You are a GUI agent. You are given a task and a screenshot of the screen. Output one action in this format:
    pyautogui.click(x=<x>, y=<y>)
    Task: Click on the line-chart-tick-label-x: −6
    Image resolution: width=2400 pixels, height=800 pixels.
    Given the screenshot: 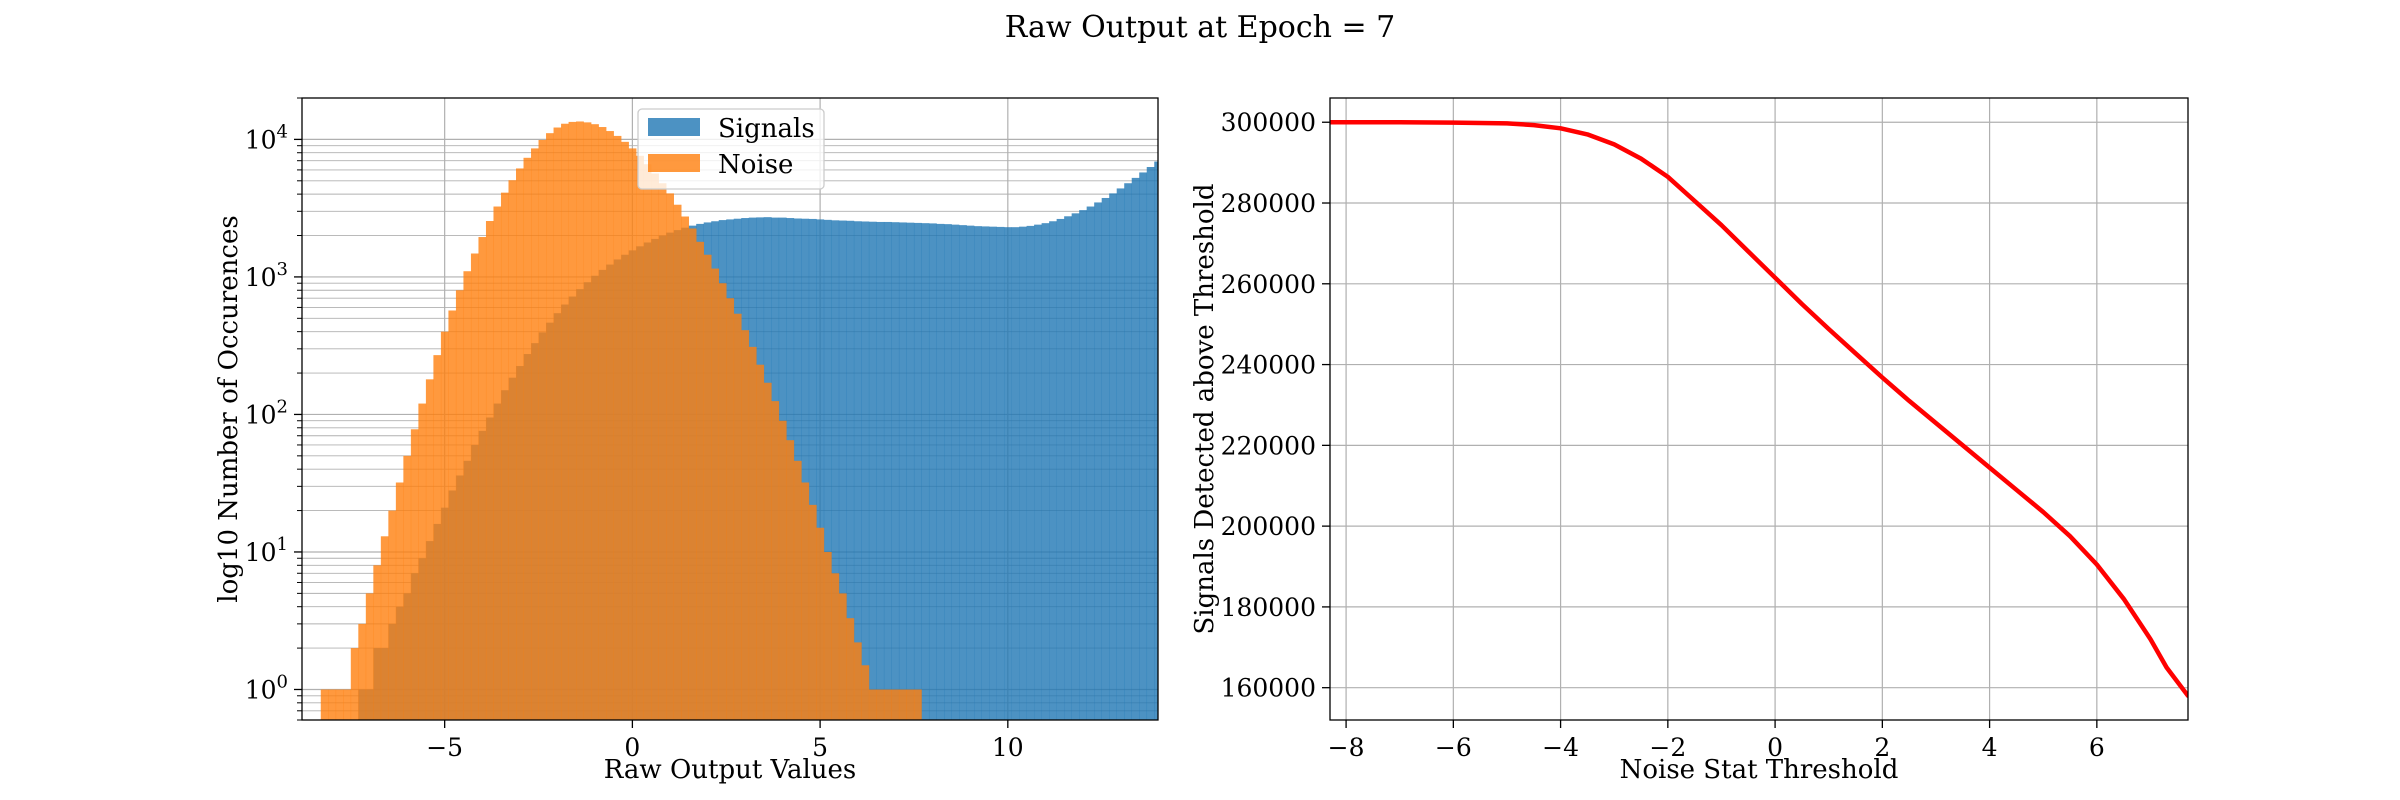 What is the action you would take?
    pyautogui.click(x=1453, y=747)
    